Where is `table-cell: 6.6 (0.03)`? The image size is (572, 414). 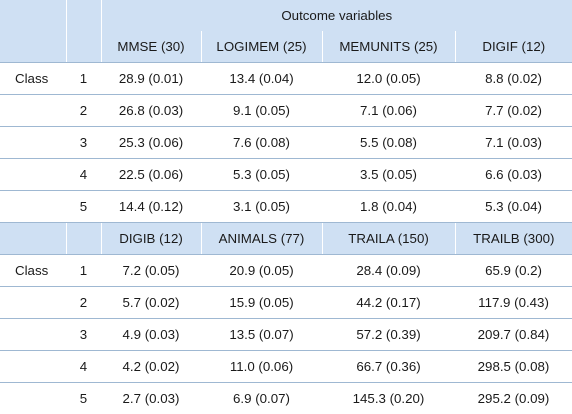
table-cell: 6.6 (0.03) is located at coordinates (513, 175).